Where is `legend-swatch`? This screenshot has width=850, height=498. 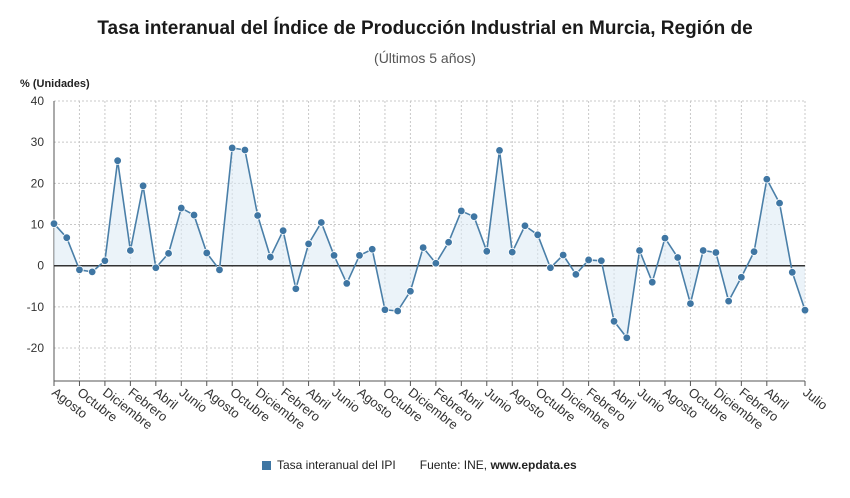 legend-swatch is located at coordinates (266, 465).